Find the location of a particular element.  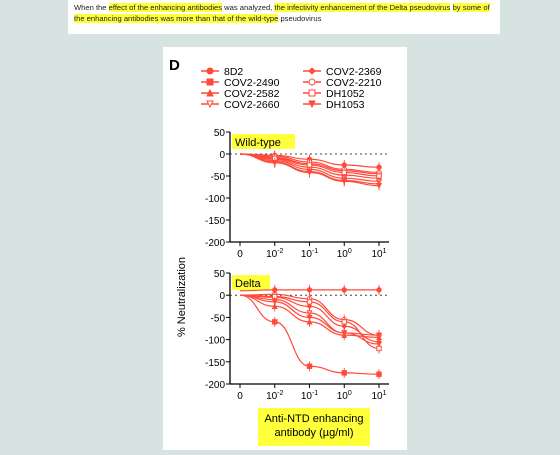

caption-segment: pseudovirus is located at coordinates (300, 18).